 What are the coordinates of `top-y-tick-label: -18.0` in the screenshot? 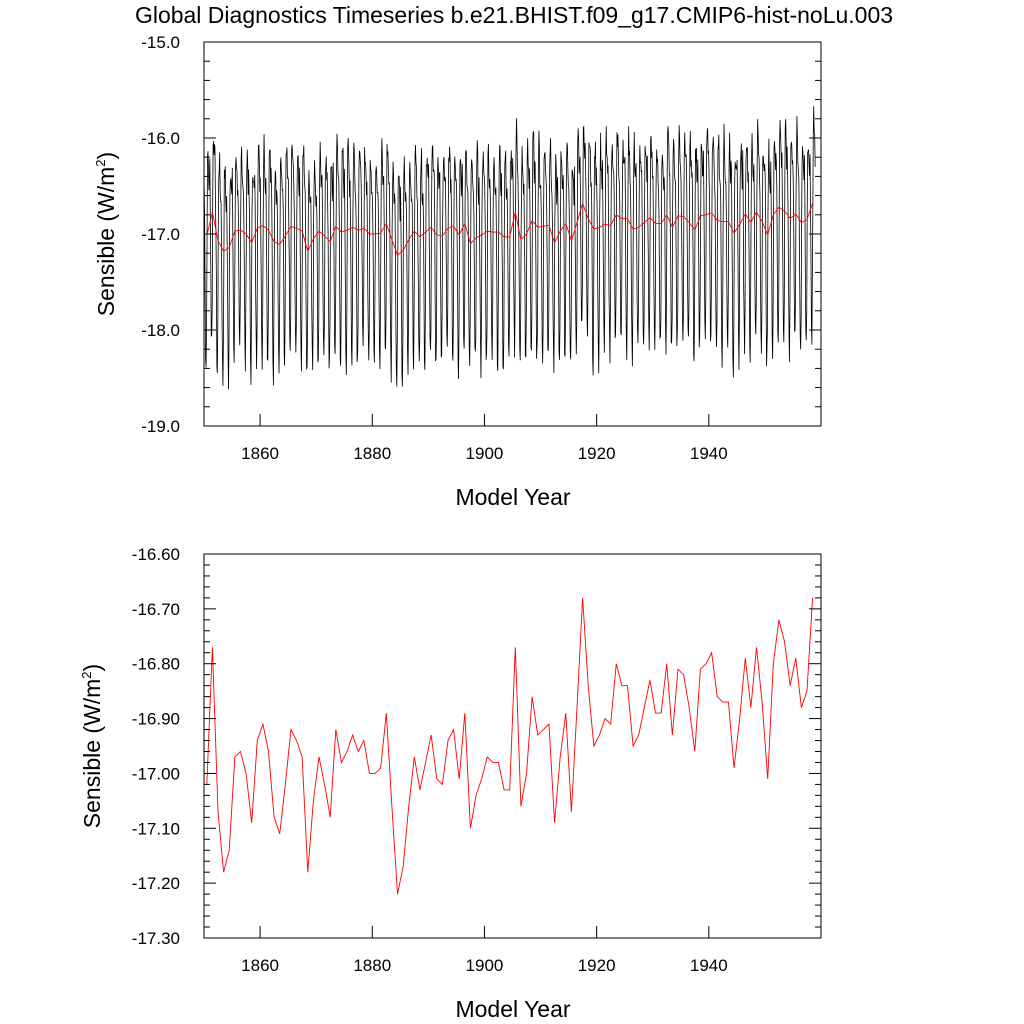 It's located at (160, 330).